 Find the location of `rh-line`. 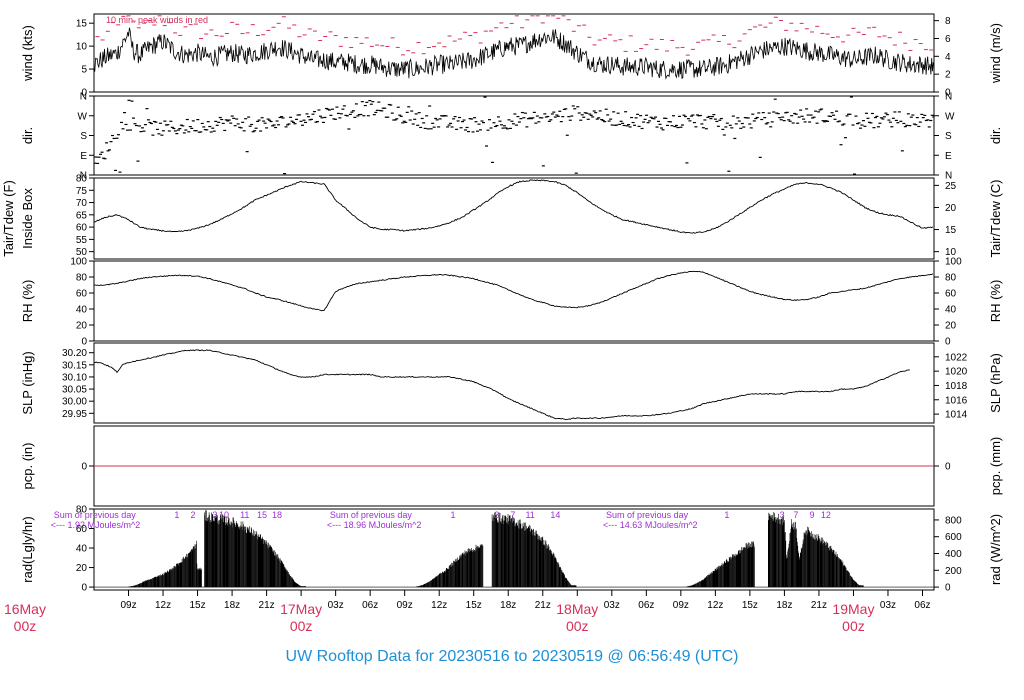

rh-line is located at coordinates (514, 291).